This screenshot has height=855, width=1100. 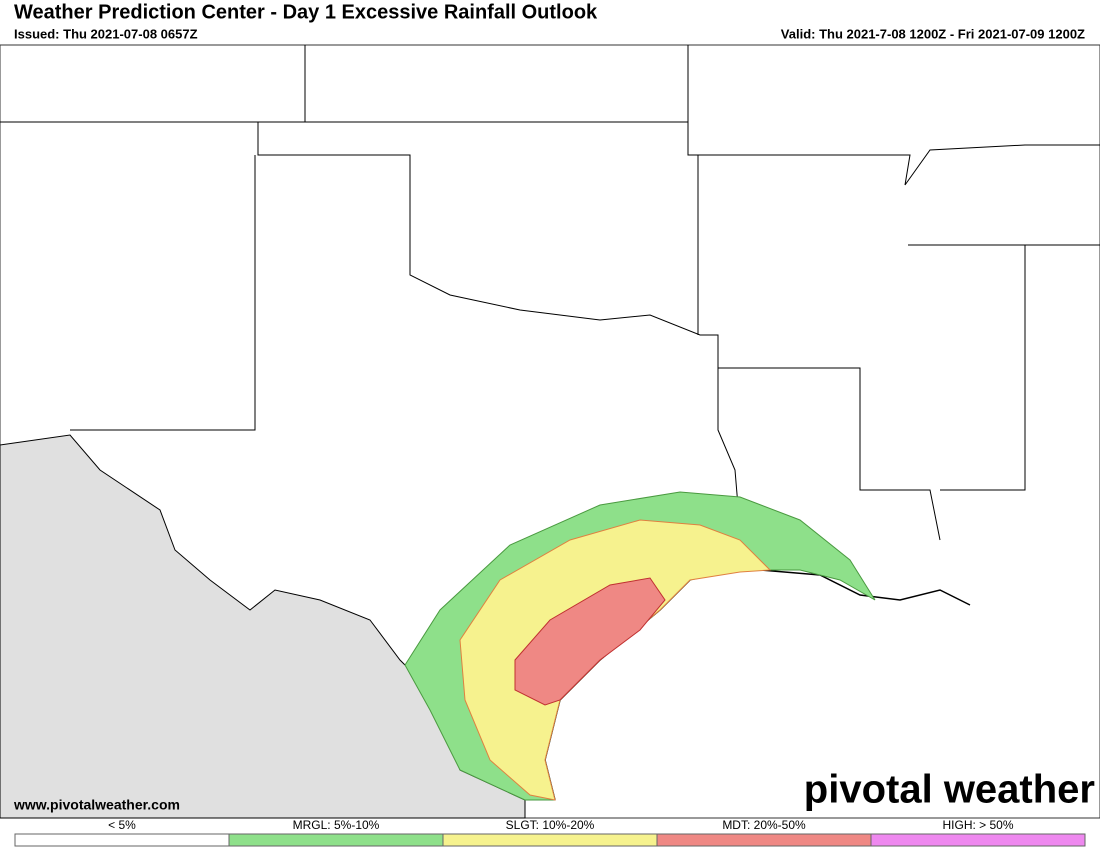 What do you see at coordinates (550, 825) in the screenshot?
I see `legend-label: SLGT: 10%-20%` at bounding box center [550, 825].